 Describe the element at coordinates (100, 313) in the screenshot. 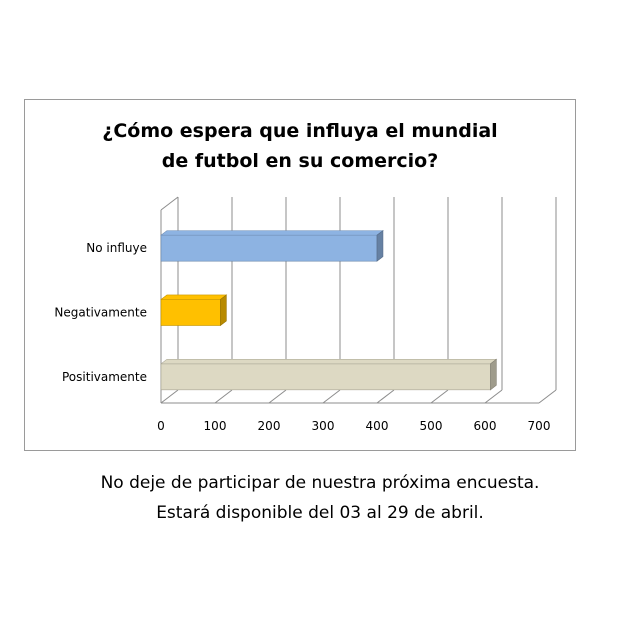

I see `category-label-2: Negativamente` at that location.